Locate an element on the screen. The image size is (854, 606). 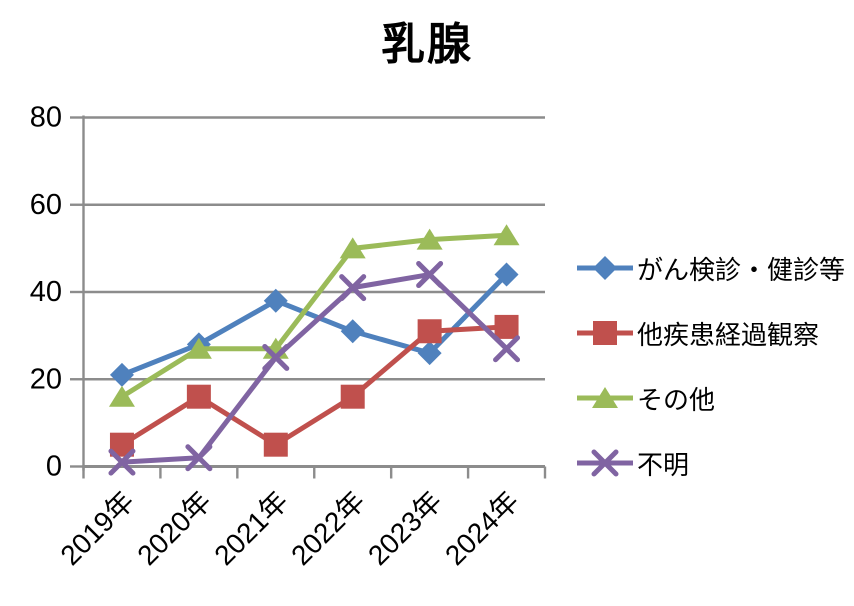
y-axis-label: 20 is located at coordinates (46, 379).